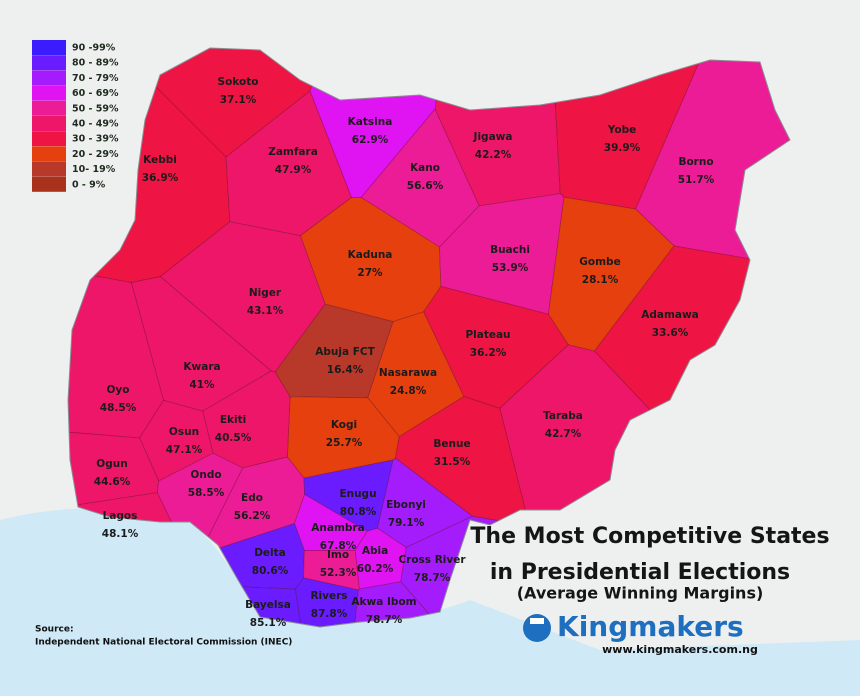 This screenshot has height=696, width=860. What do you see at coordinates (89, 184) in the screenshot?
I see `legend-label: 0 - 9%` at bounding box center [89, 184].